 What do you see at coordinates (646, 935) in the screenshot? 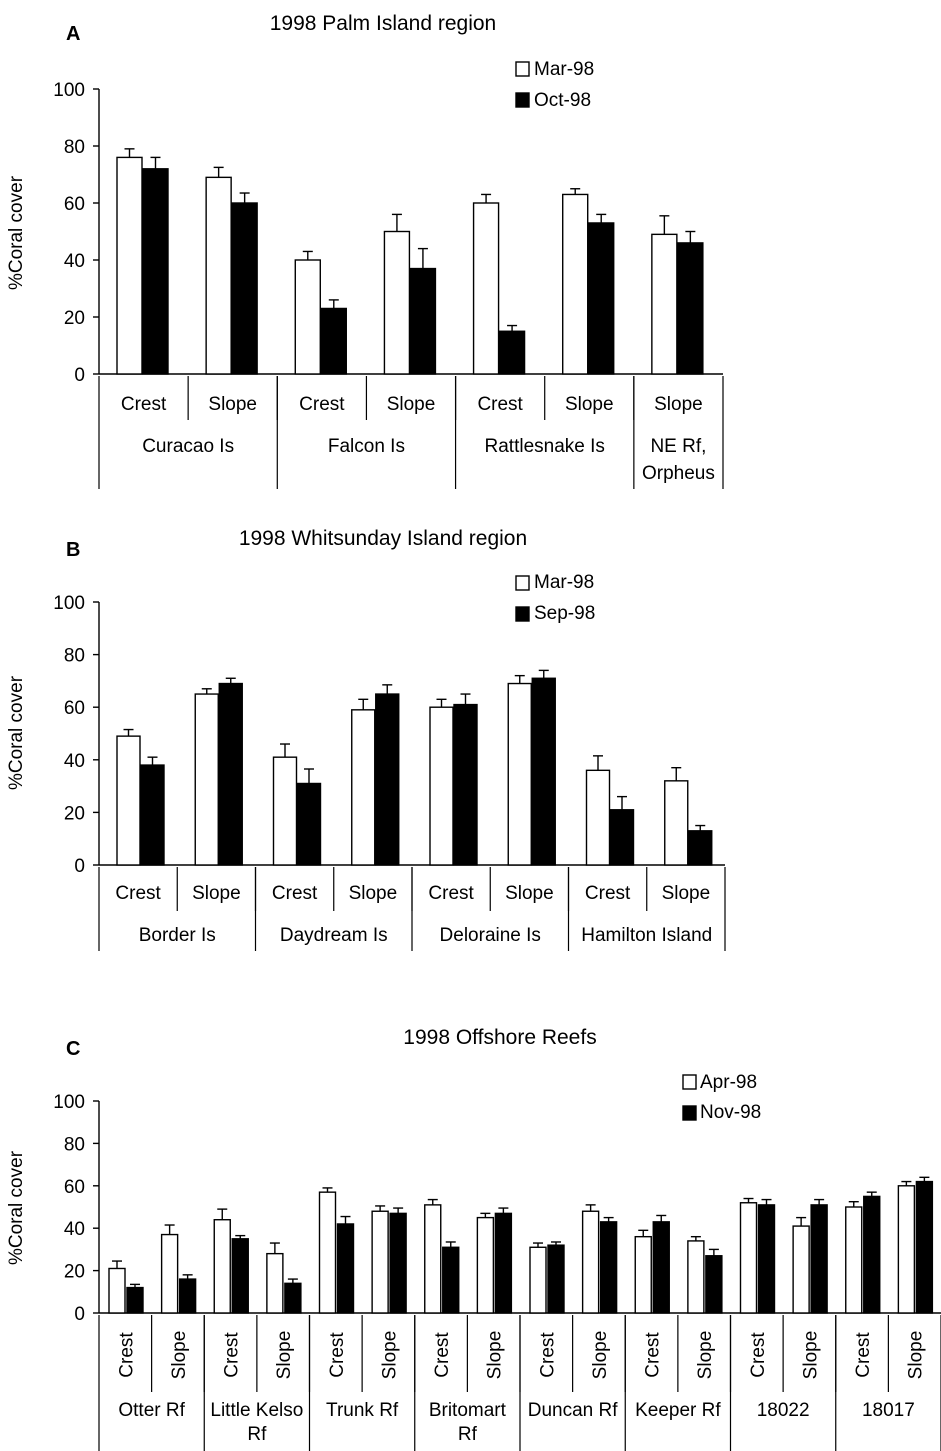
I see `group-label-line: Hamilton Island` at bounding box center [646, 935].